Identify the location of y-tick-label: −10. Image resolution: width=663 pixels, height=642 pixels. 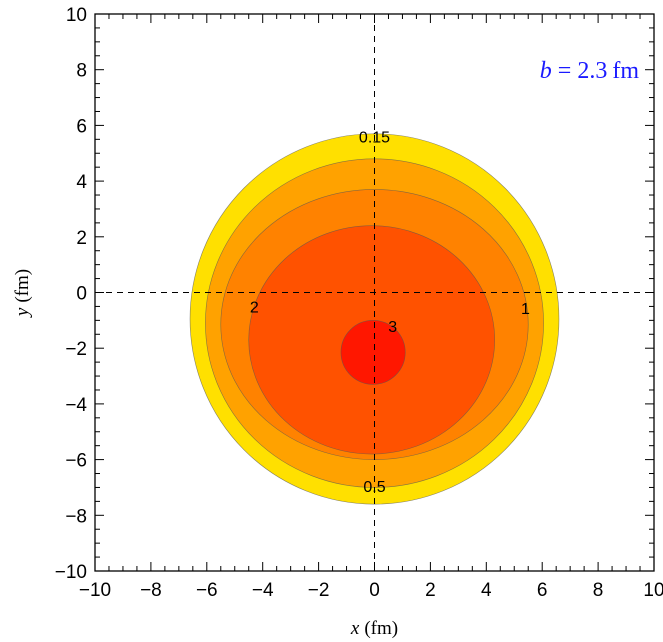
(71, 572).